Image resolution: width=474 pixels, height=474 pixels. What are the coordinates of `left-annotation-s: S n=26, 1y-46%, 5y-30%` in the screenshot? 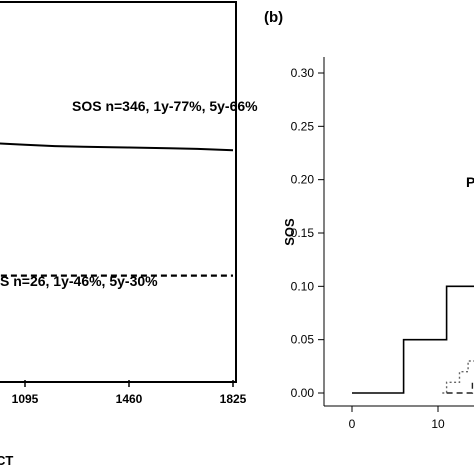 It's located at (79, 281).